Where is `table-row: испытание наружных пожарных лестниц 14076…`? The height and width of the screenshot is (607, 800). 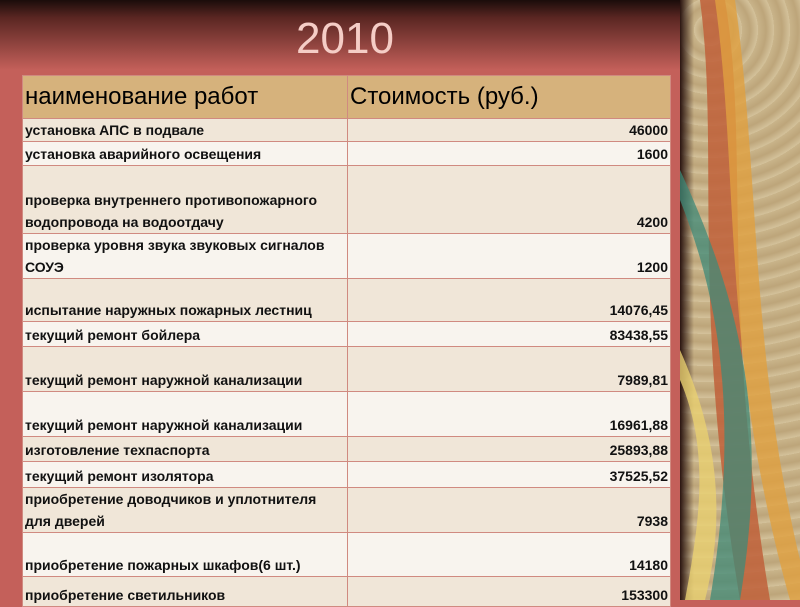
table-row: испытание наружных пожарных лестниц 14076… is located at coordinates (346, 300).